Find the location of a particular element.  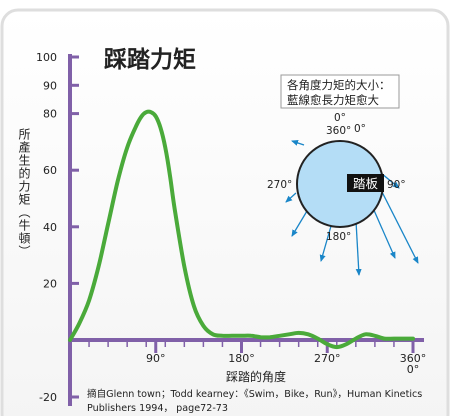

angle-270: 270° is located at coordinates (279, 185).